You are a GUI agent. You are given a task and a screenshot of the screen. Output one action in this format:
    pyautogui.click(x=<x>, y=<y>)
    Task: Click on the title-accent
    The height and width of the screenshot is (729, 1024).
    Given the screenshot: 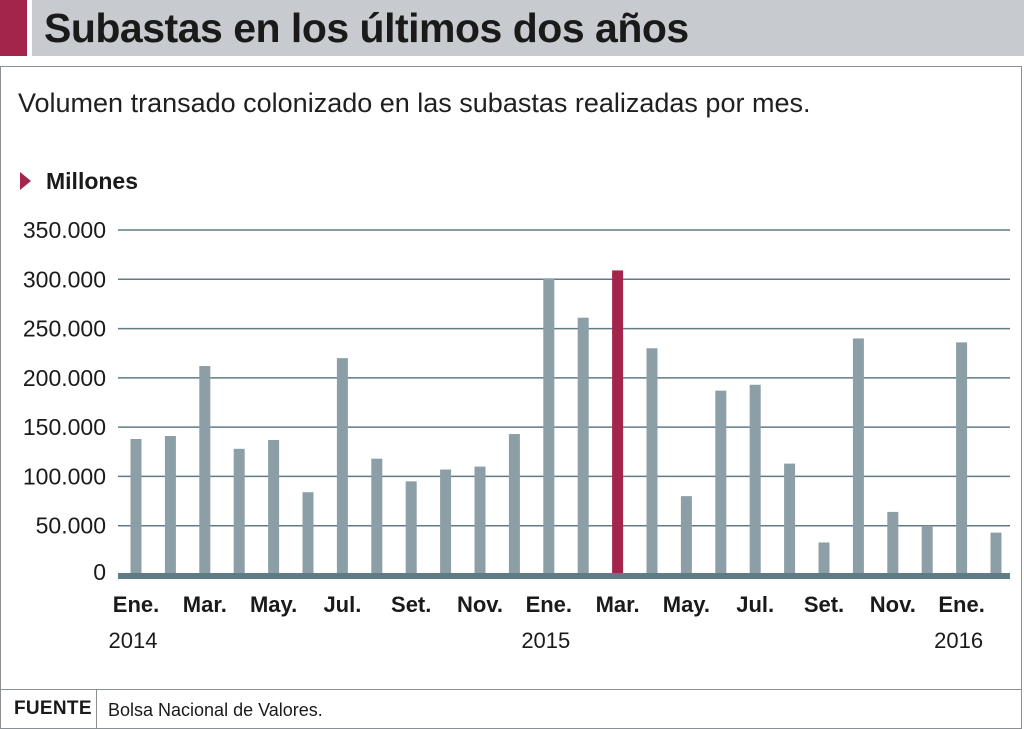 What is the action you would take?
    pyautogui.click(x=13, y=28)
    